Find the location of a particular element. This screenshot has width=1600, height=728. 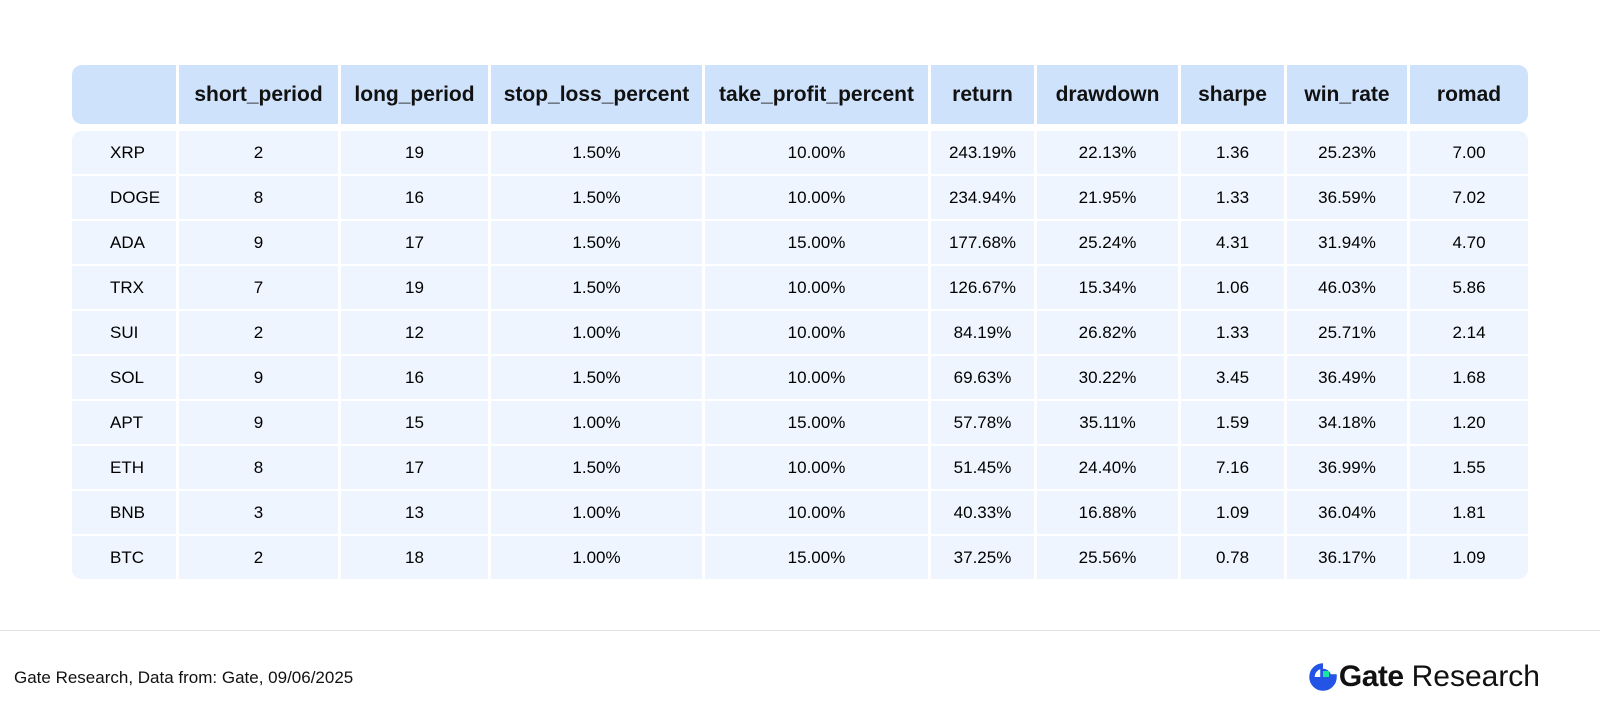

header-cell-short-period: short_period is located at coordinates (260, 94).